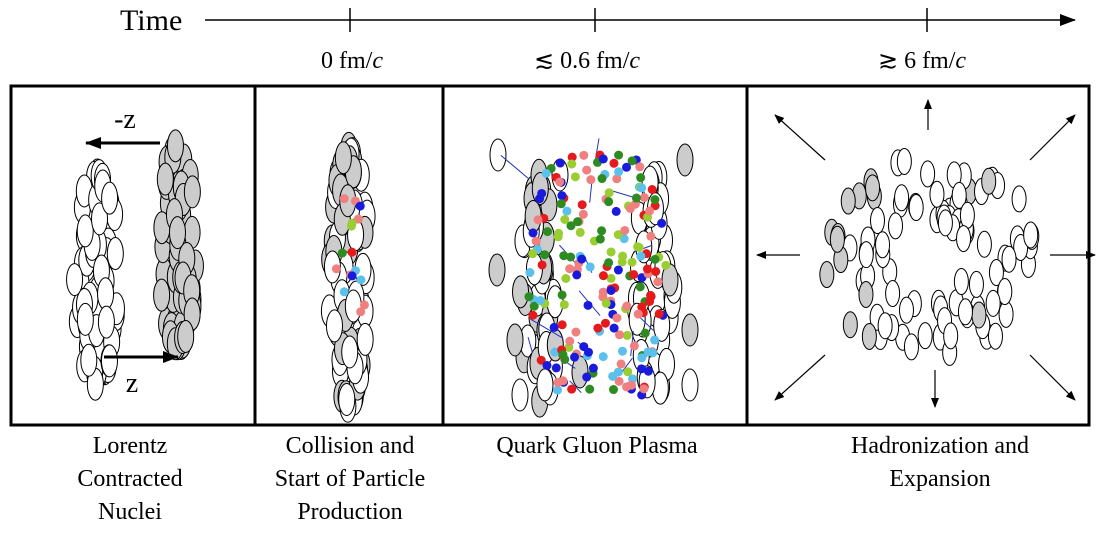 Image resolution: width=1100 pixels, height=539 pixels. What do you see at coordinates (129, 479) in the screenshot?
I see `panel-caption: Contracted` at bounding box center [129, 479].